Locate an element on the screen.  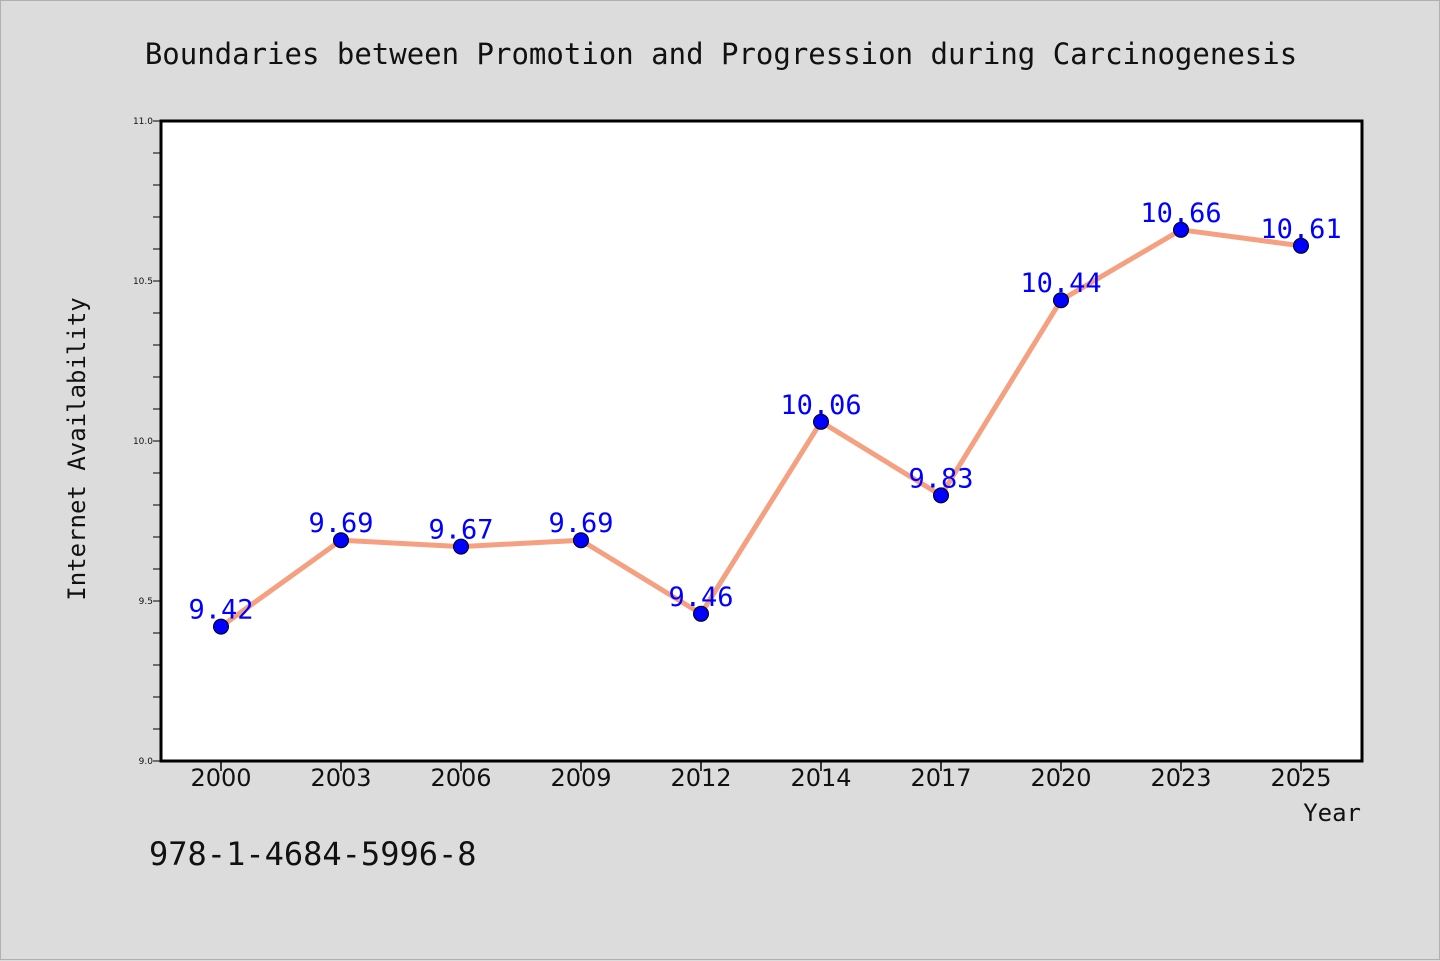
y-axis-ticks: 9.0 9.5 10.0 10.5 11.0 is located at coordinates (147, 442).